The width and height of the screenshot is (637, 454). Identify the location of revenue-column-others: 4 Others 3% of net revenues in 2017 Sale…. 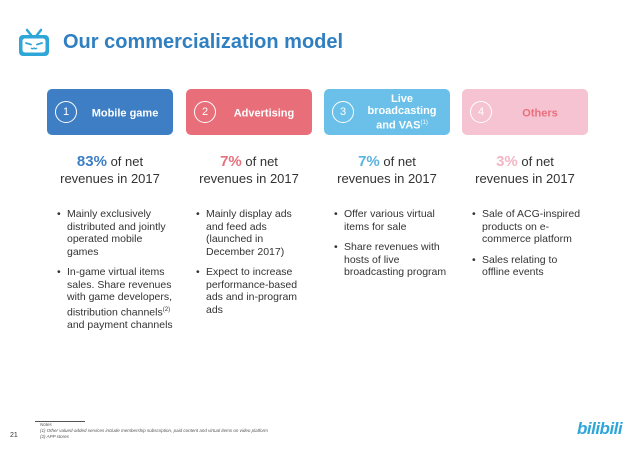
(525, 188).